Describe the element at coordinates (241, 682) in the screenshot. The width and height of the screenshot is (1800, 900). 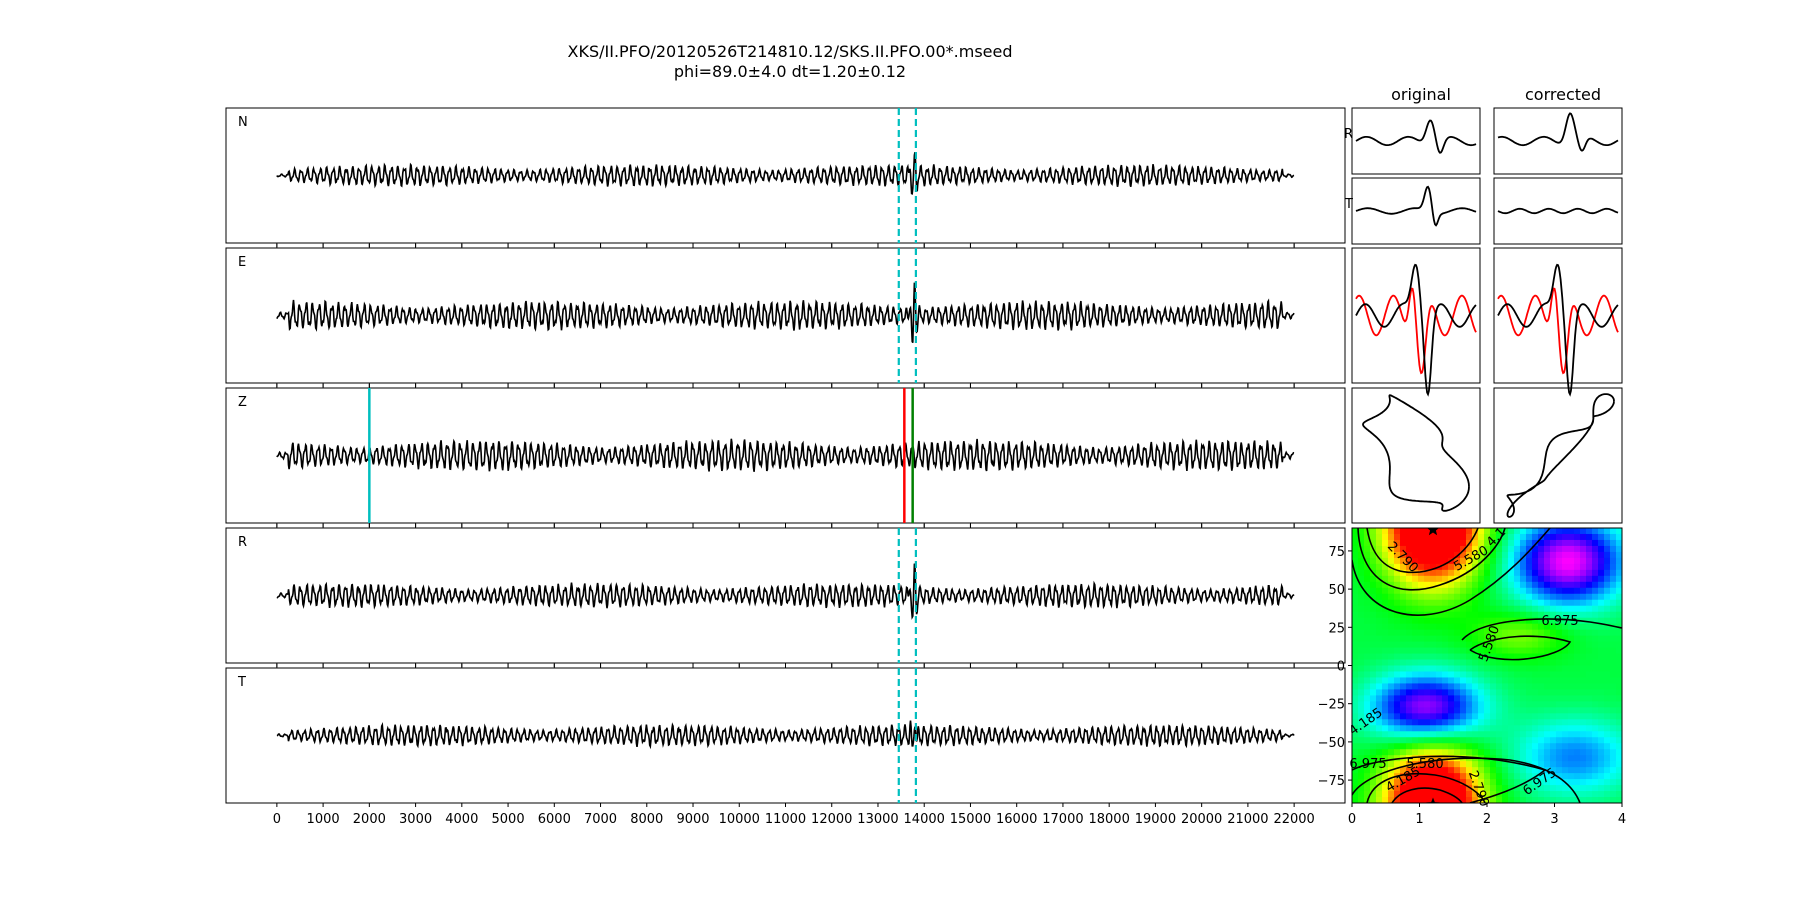
I see `trace-label: T` at that location.